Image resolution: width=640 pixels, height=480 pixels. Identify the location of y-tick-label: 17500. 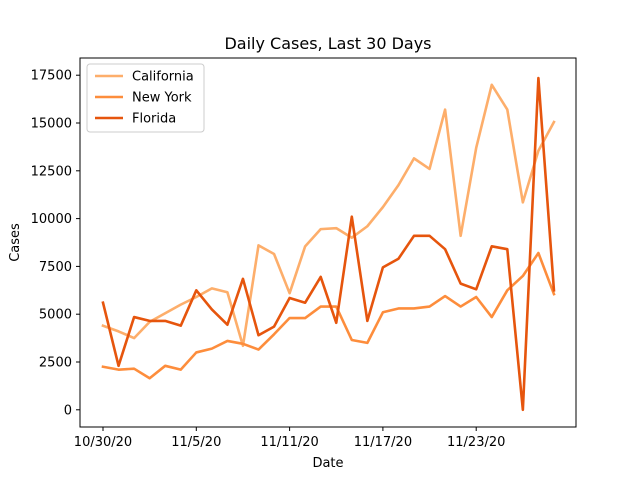
(51, 76).